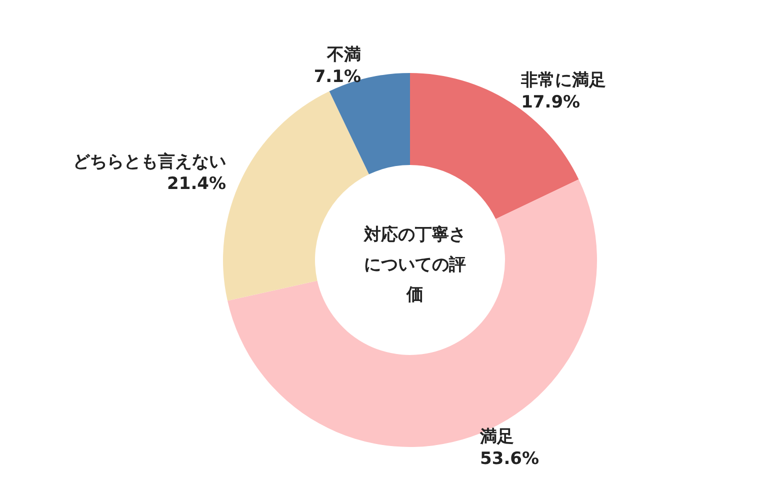 This screenshot has width=780, height=500. I want to click on slice-label: どちらとも言えない, so click(149, 162).